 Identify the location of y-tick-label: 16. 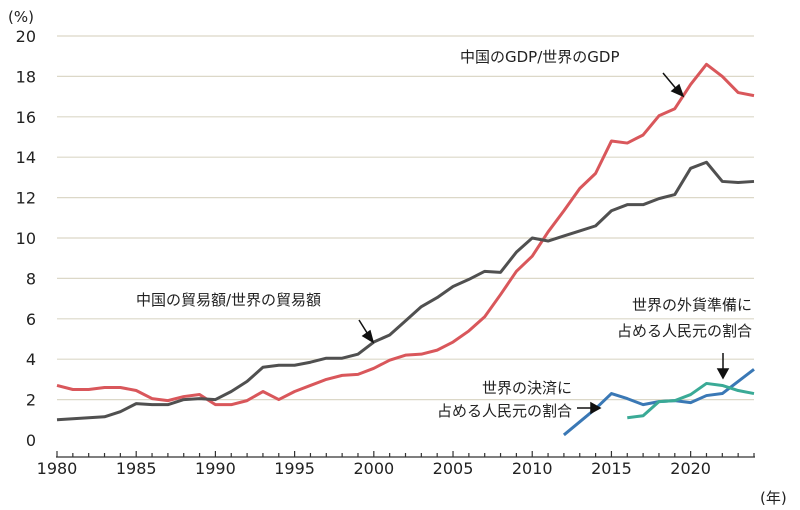
(26, 117).